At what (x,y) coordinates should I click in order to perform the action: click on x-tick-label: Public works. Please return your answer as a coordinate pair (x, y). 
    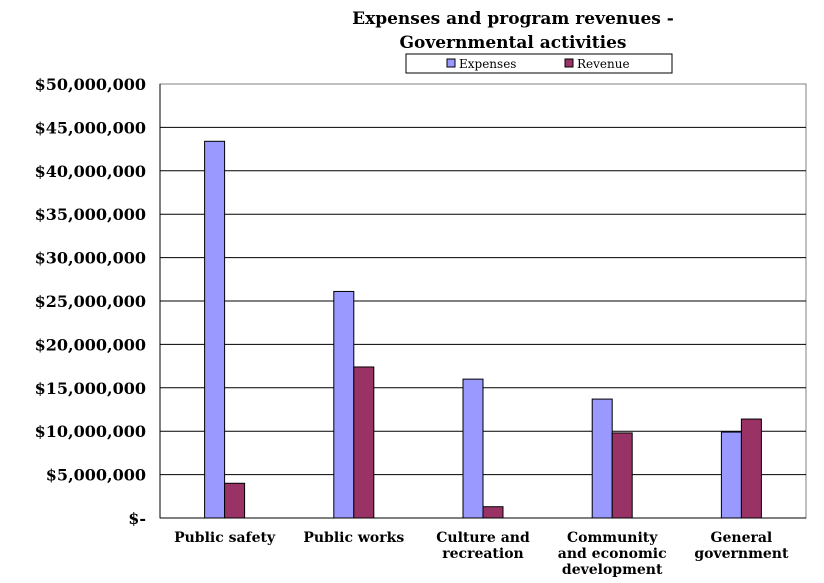
    Looking at the image, I should click on (353, 538).